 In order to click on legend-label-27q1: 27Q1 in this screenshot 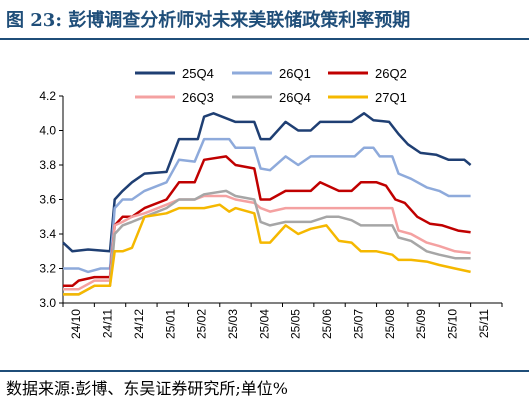, I will do `click(391, 97)`.